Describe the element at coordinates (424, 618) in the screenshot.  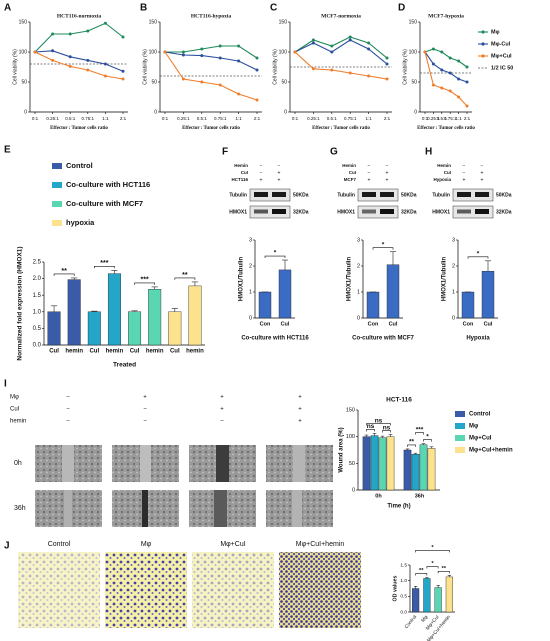
I see `x-tick-label: Mφ` at that location.